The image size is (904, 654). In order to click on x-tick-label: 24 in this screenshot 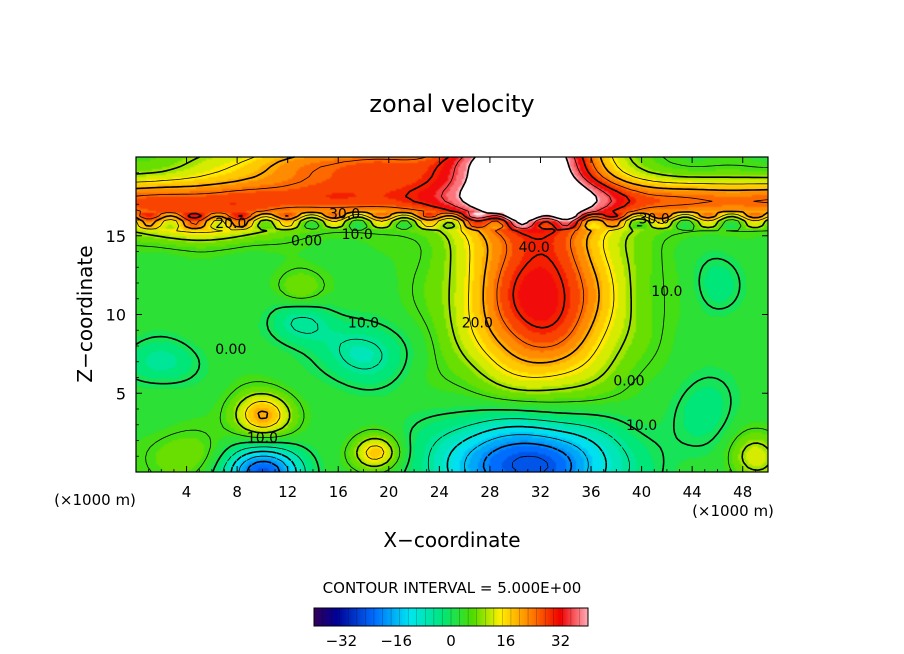, I will do `click(439, 492)`.